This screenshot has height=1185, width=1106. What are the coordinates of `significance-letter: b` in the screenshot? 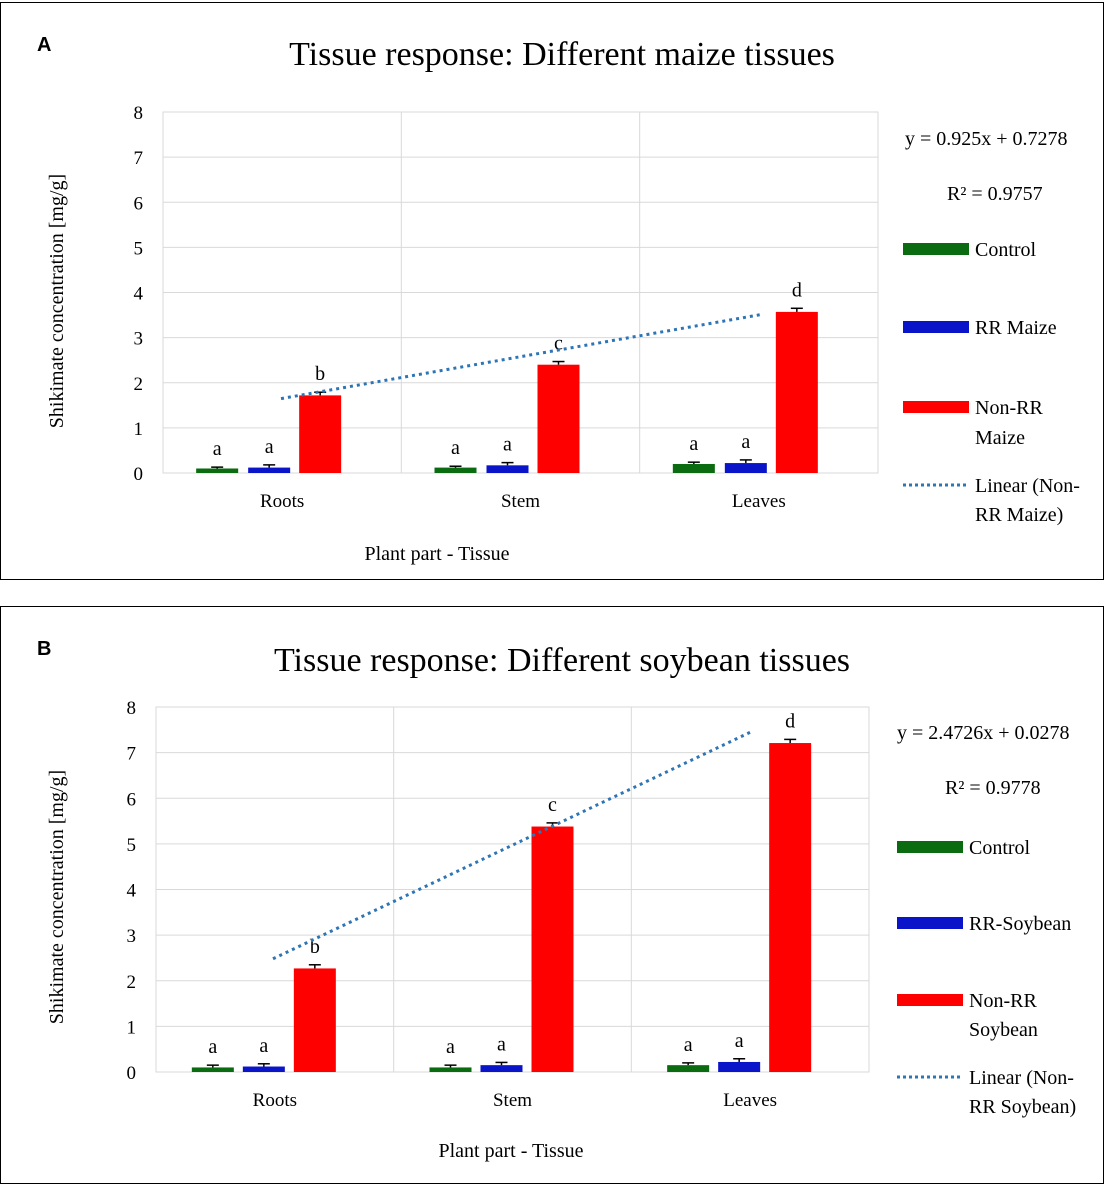 It's located at (320, 374).